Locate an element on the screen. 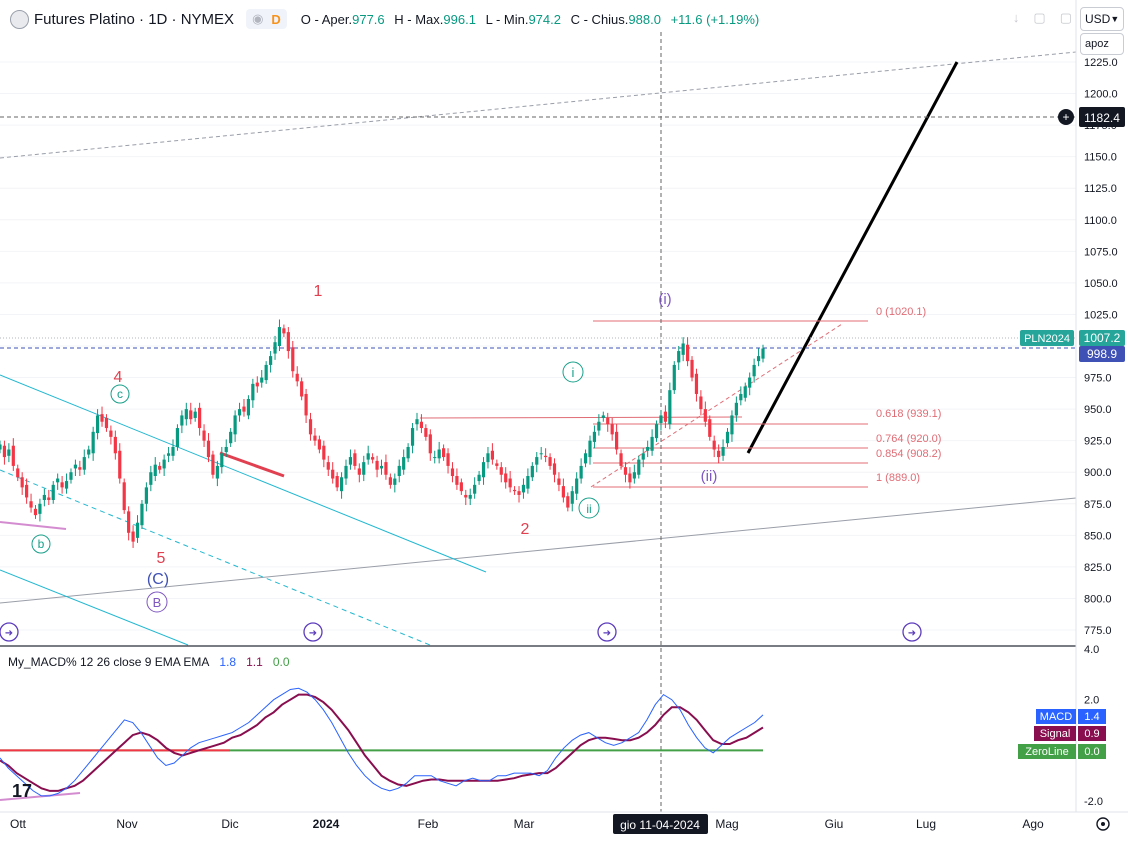 Image resolution: width=1128 pixels, height=842 pixels. expand-icon: ▢ is located at coordinates (1039, 17).